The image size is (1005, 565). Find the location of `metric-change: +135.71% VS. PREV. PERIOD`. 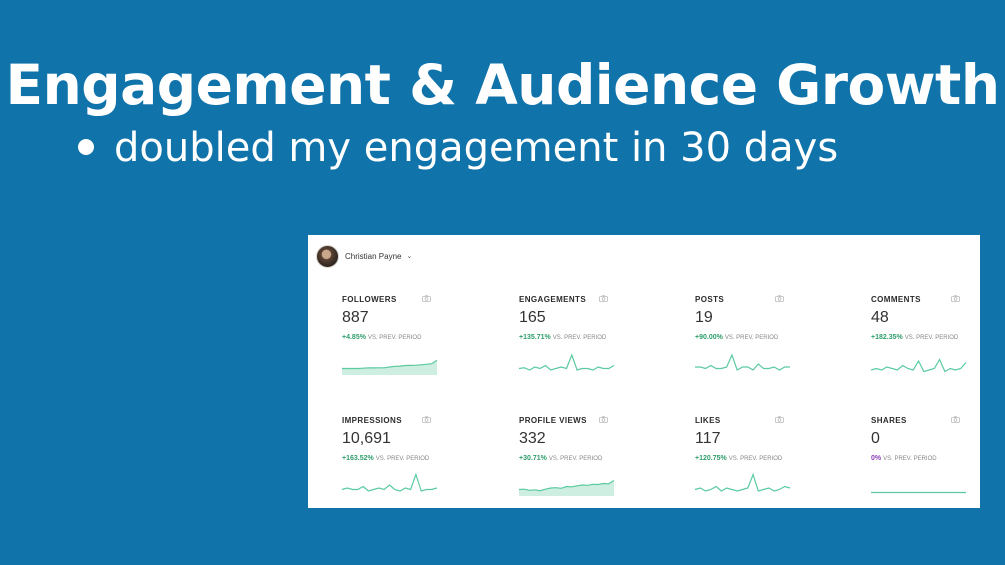

metric-change: +135.71% VS. PREV. PERIOD is located at coordinates (562, 337).